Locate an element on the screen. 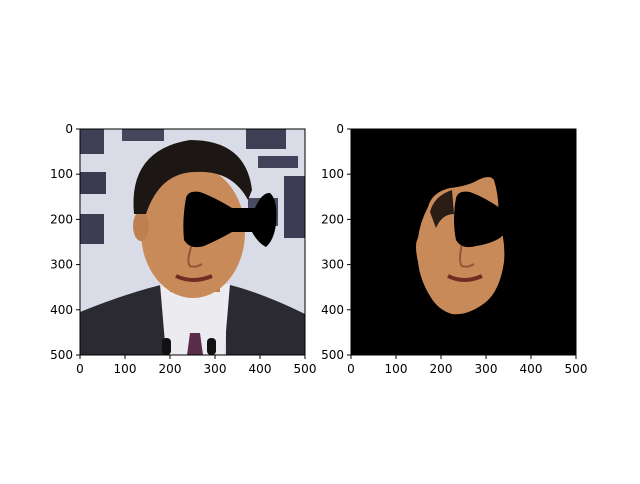 This screenshot has height=484, width=640. right-y-tick-label: 300 is located at coordinates (332, 265).